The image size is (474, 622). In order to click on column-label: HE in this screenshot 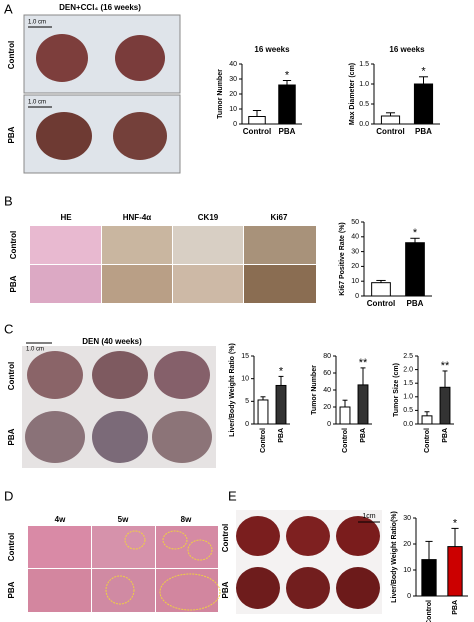, I will do `click(66, 217)`.